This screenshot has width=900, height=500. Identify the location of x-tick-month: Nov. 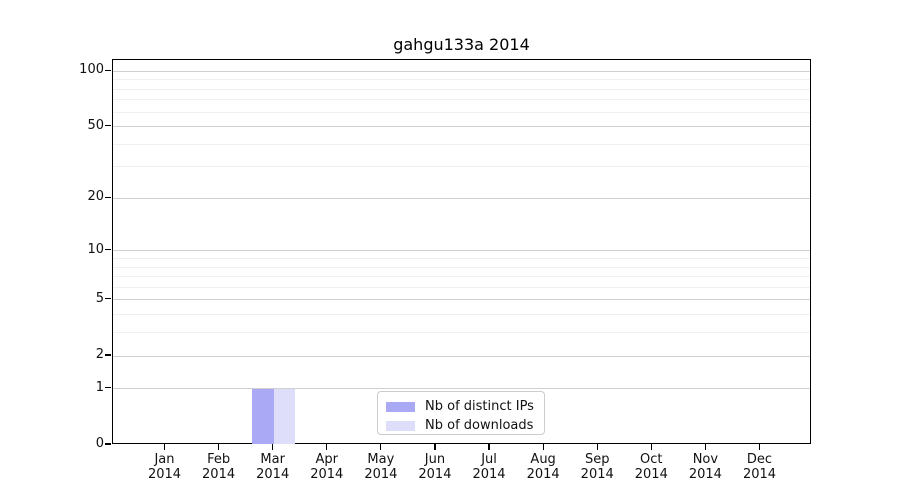
(705, 459).